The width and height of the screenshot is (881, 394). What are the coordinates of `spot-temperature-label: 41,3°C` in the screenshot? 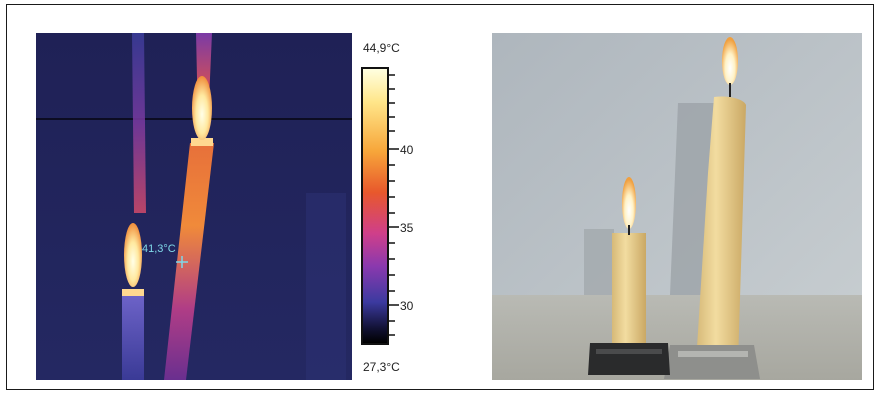 It's located at (159, 249).